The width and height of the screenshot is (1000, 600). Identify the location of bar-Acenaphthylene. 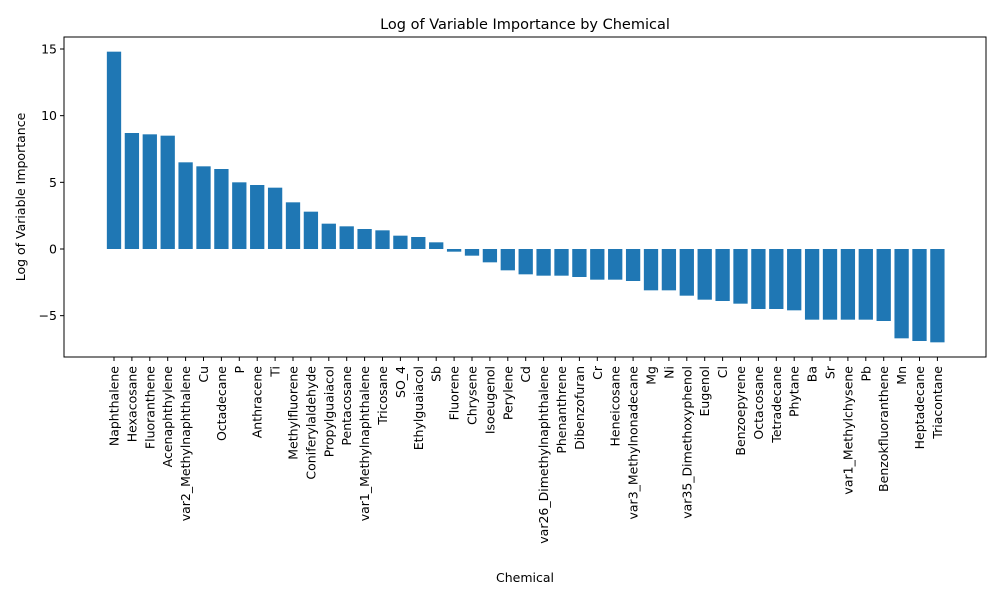
(167, 192).